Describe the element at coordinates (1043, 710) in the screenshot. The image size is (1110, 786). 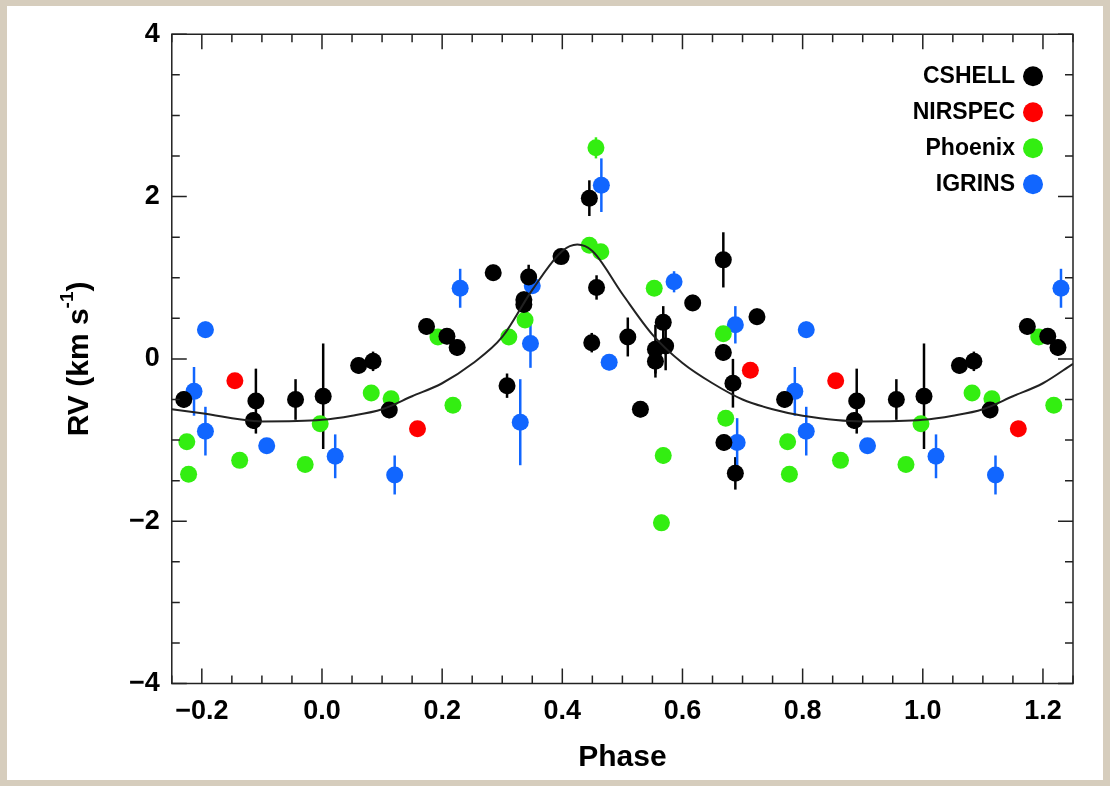
I see `x-tick-label: 1.2` at that location.